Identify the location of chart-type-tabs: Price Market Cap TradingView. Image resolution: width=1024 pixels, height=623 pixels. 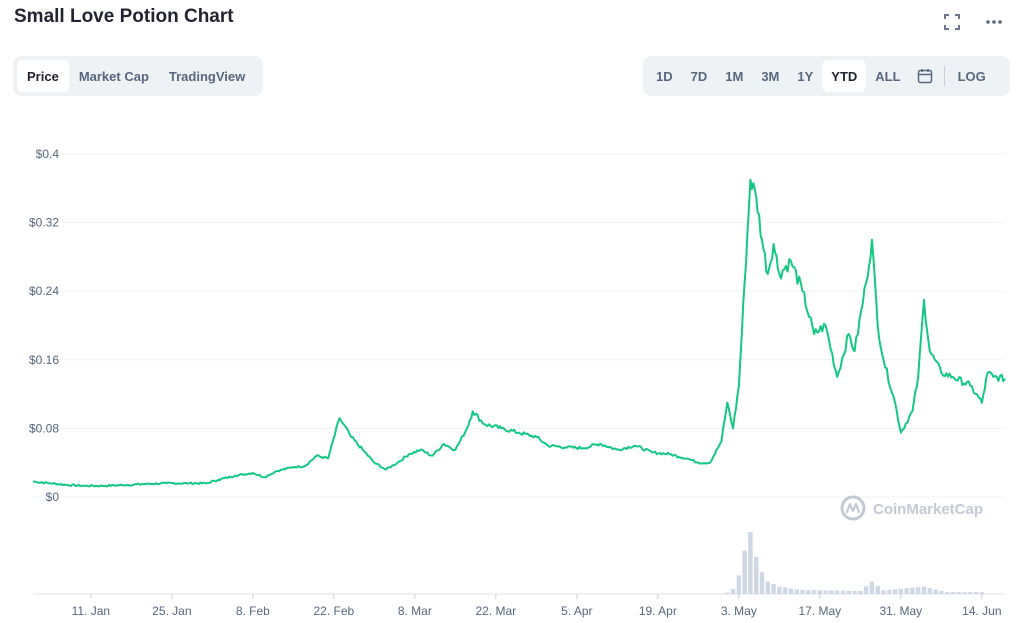
(138, 76).